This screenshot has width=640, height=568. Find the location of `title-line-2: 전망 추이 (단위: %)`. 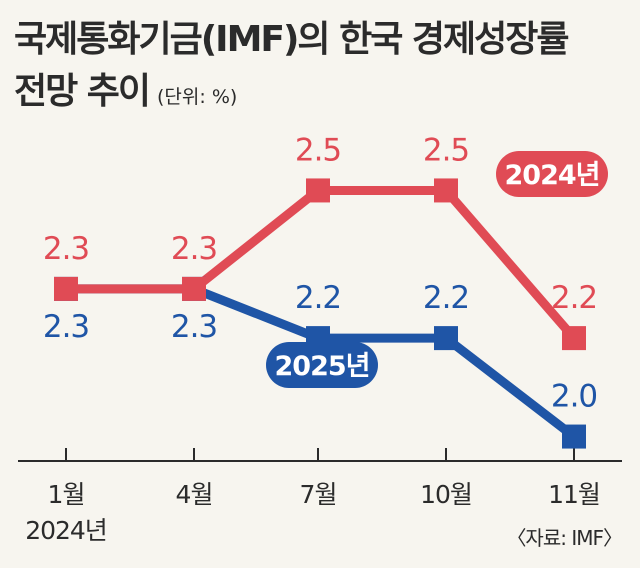

title-line-2: 전망 추이 (단위: %) is located at coordinates (290, 94).